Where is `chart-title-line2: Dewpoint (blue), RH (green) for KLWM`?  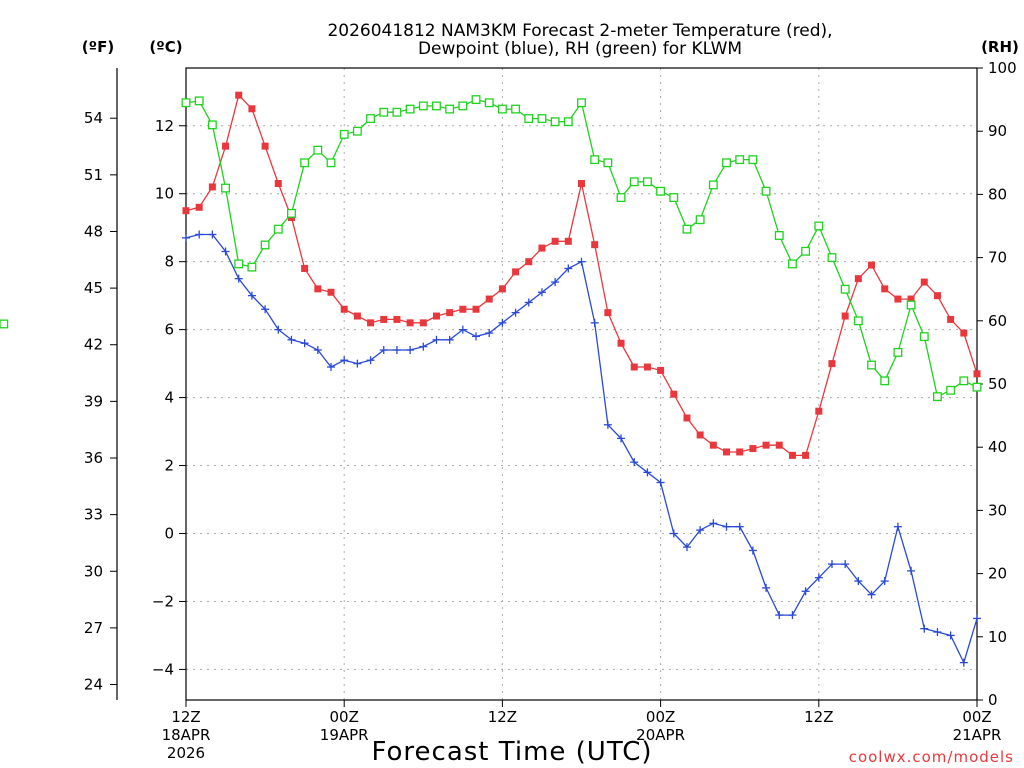
chart-title-line2: Dewpoint (blue), RH (green) for KLWM is located at coordinates (580, 49).